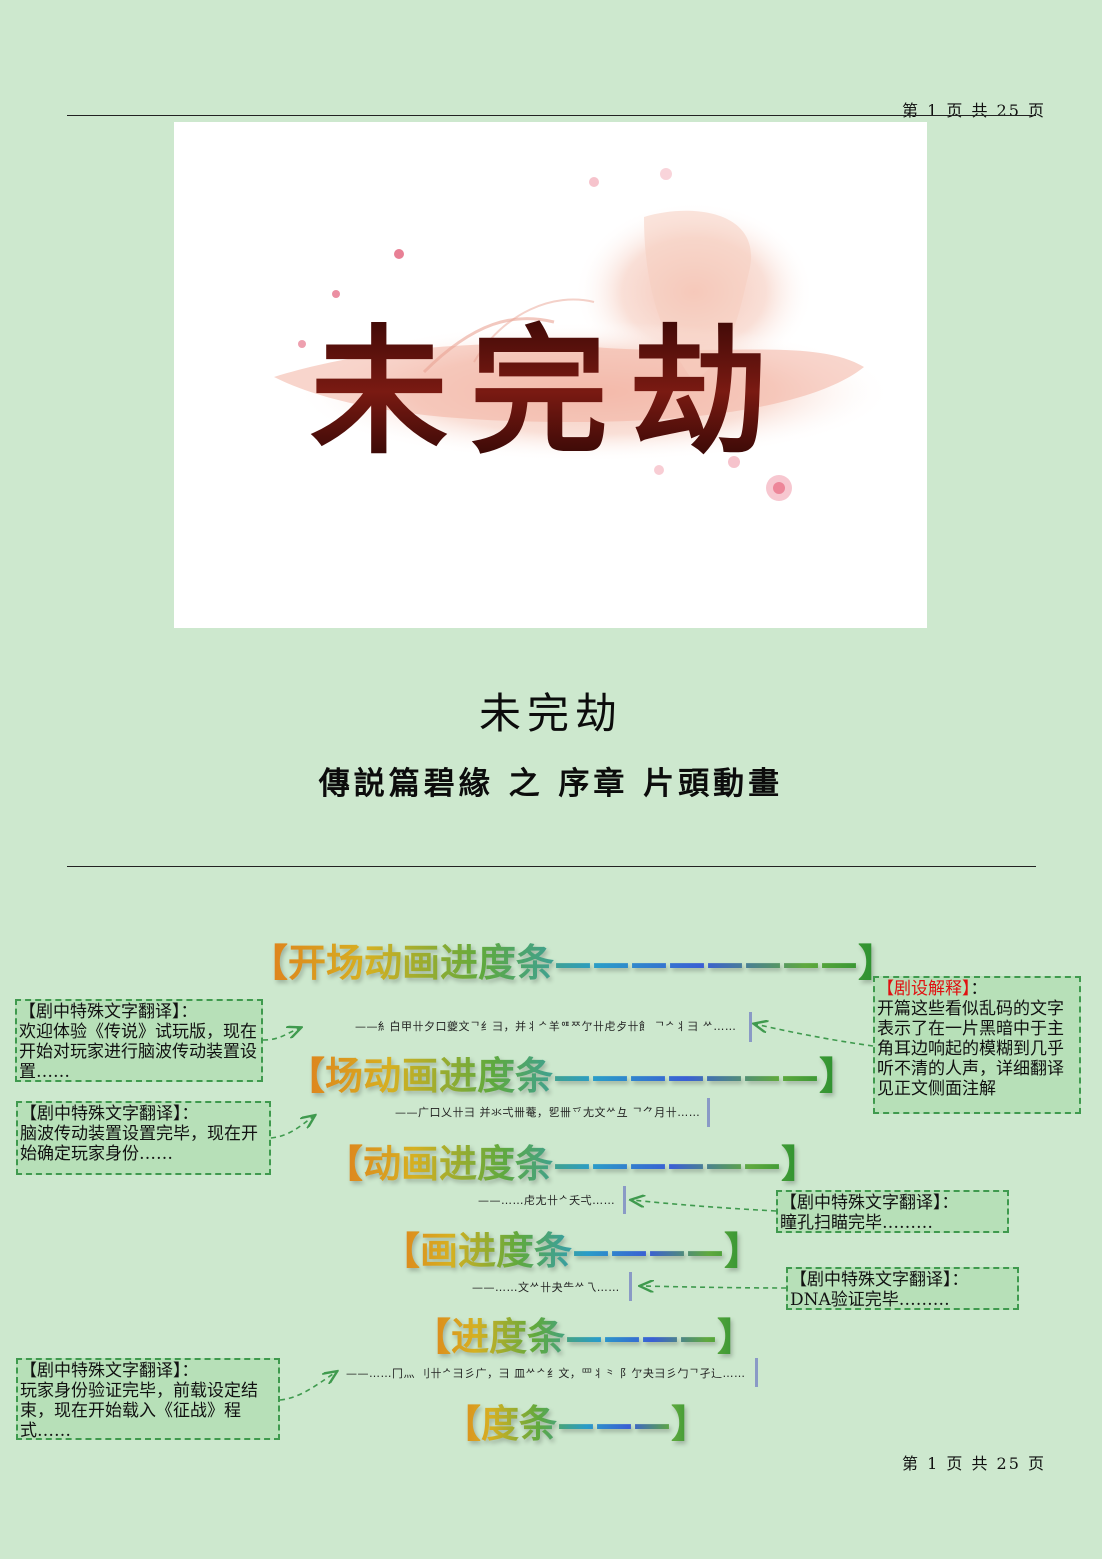 The height and width of the screenshot is (1559, 1102). Describe the element at coordinates (551, 115) in the screenshot. I see `header-rule` at that location.